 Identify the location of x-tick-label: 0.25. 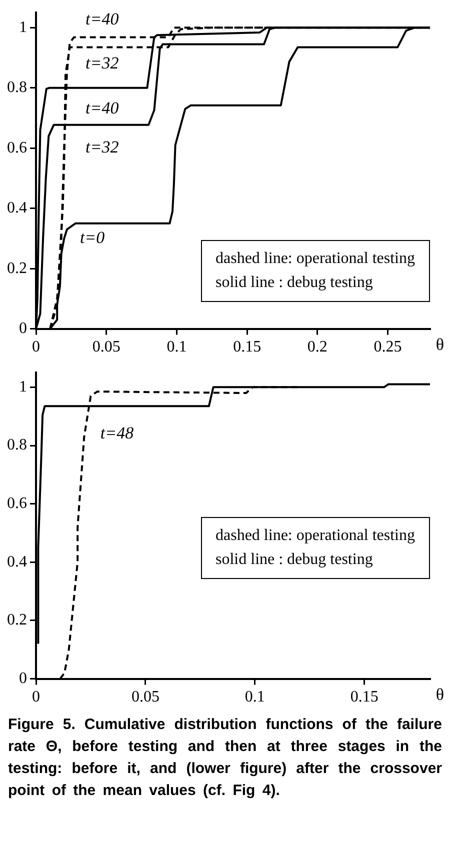
(388, 347).